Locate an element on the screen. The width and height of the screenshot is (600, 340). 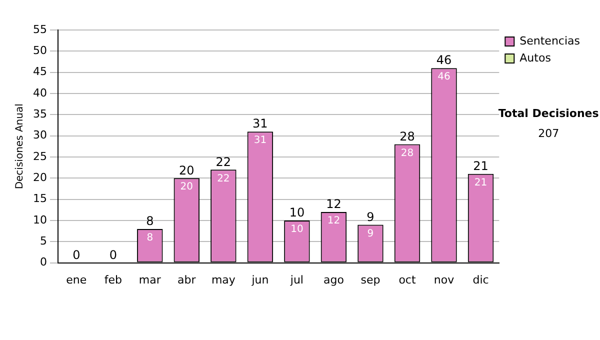
y-tick-label: 20 is located at coordinates (39, 177).